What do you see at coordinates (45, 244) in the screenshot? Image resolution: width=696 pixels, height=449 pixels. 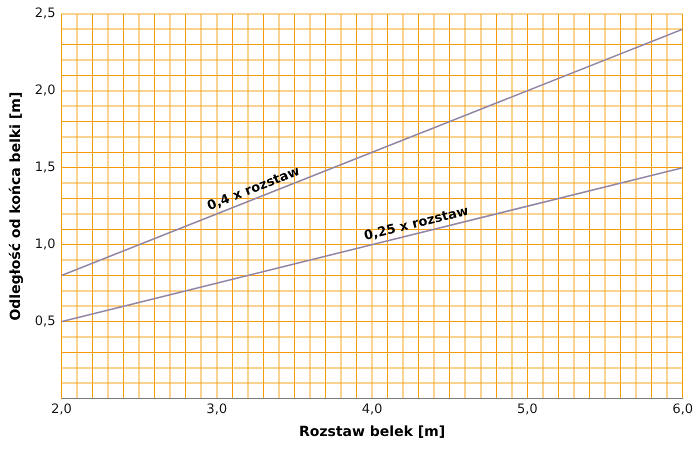 I see `y-tick-label: 1,0` at bounding box center [45, 244].